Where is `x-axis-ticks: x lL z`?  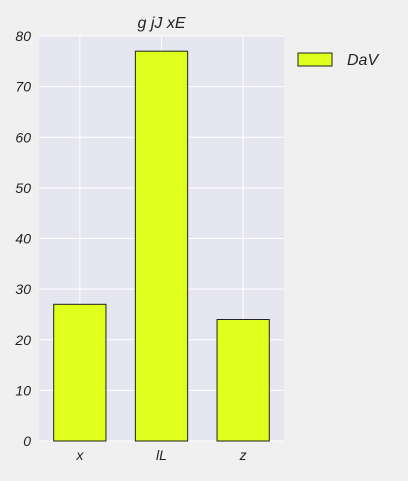 x-axis-ticks: x lL z is located at coordinates (160, 455).